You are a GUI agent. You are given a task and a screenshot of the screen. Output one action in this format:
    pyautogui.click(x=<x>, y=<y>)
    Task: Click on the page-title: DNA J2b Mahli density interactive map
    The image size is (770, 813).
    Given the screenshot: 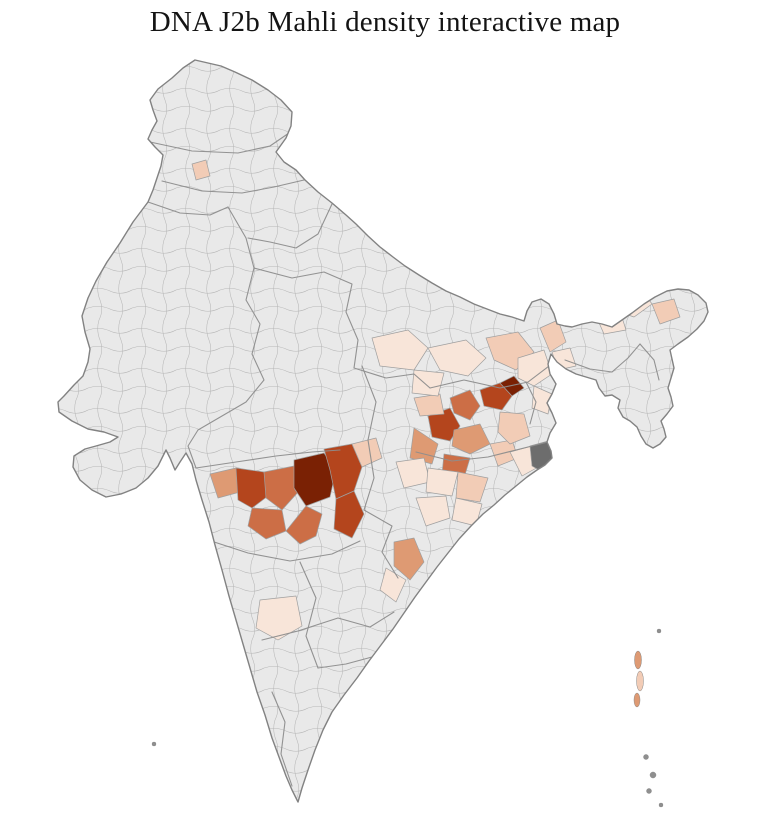 What is the action you would take?
    pyautogui.click(x=385, y=22)
    